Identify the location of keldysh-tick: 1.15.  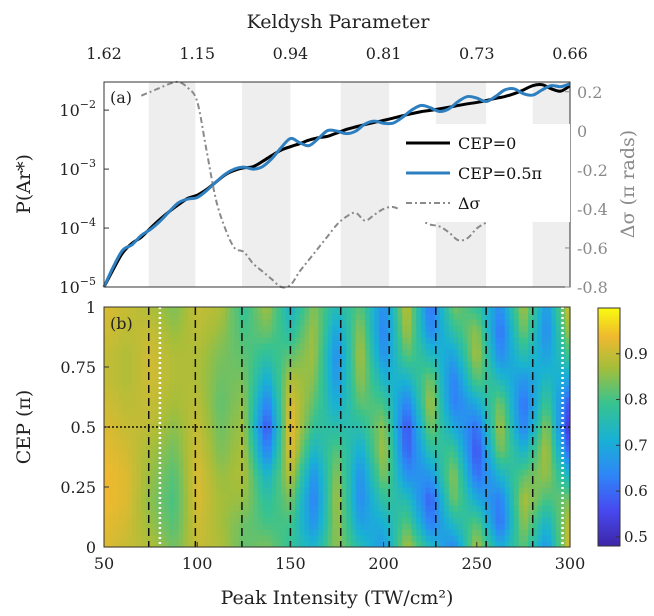
(197, 53).